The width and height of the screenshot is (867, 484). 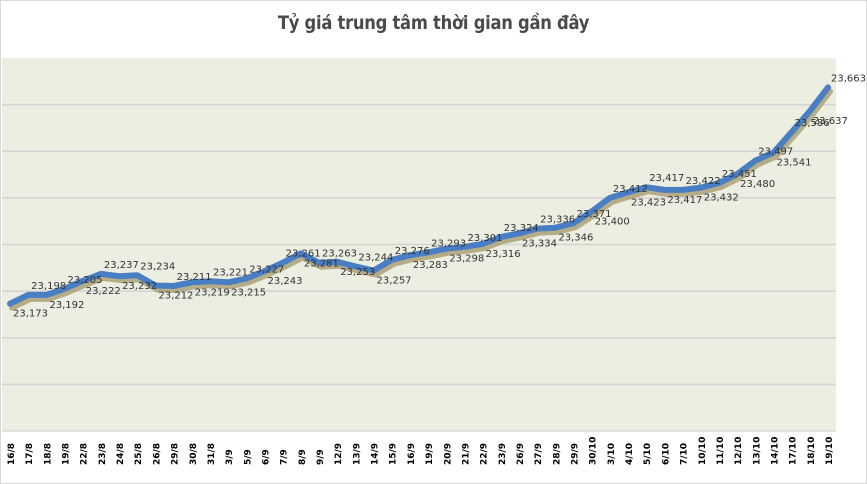 I want to click on x-tick-label: 22/8, so click(x=85, y=454).